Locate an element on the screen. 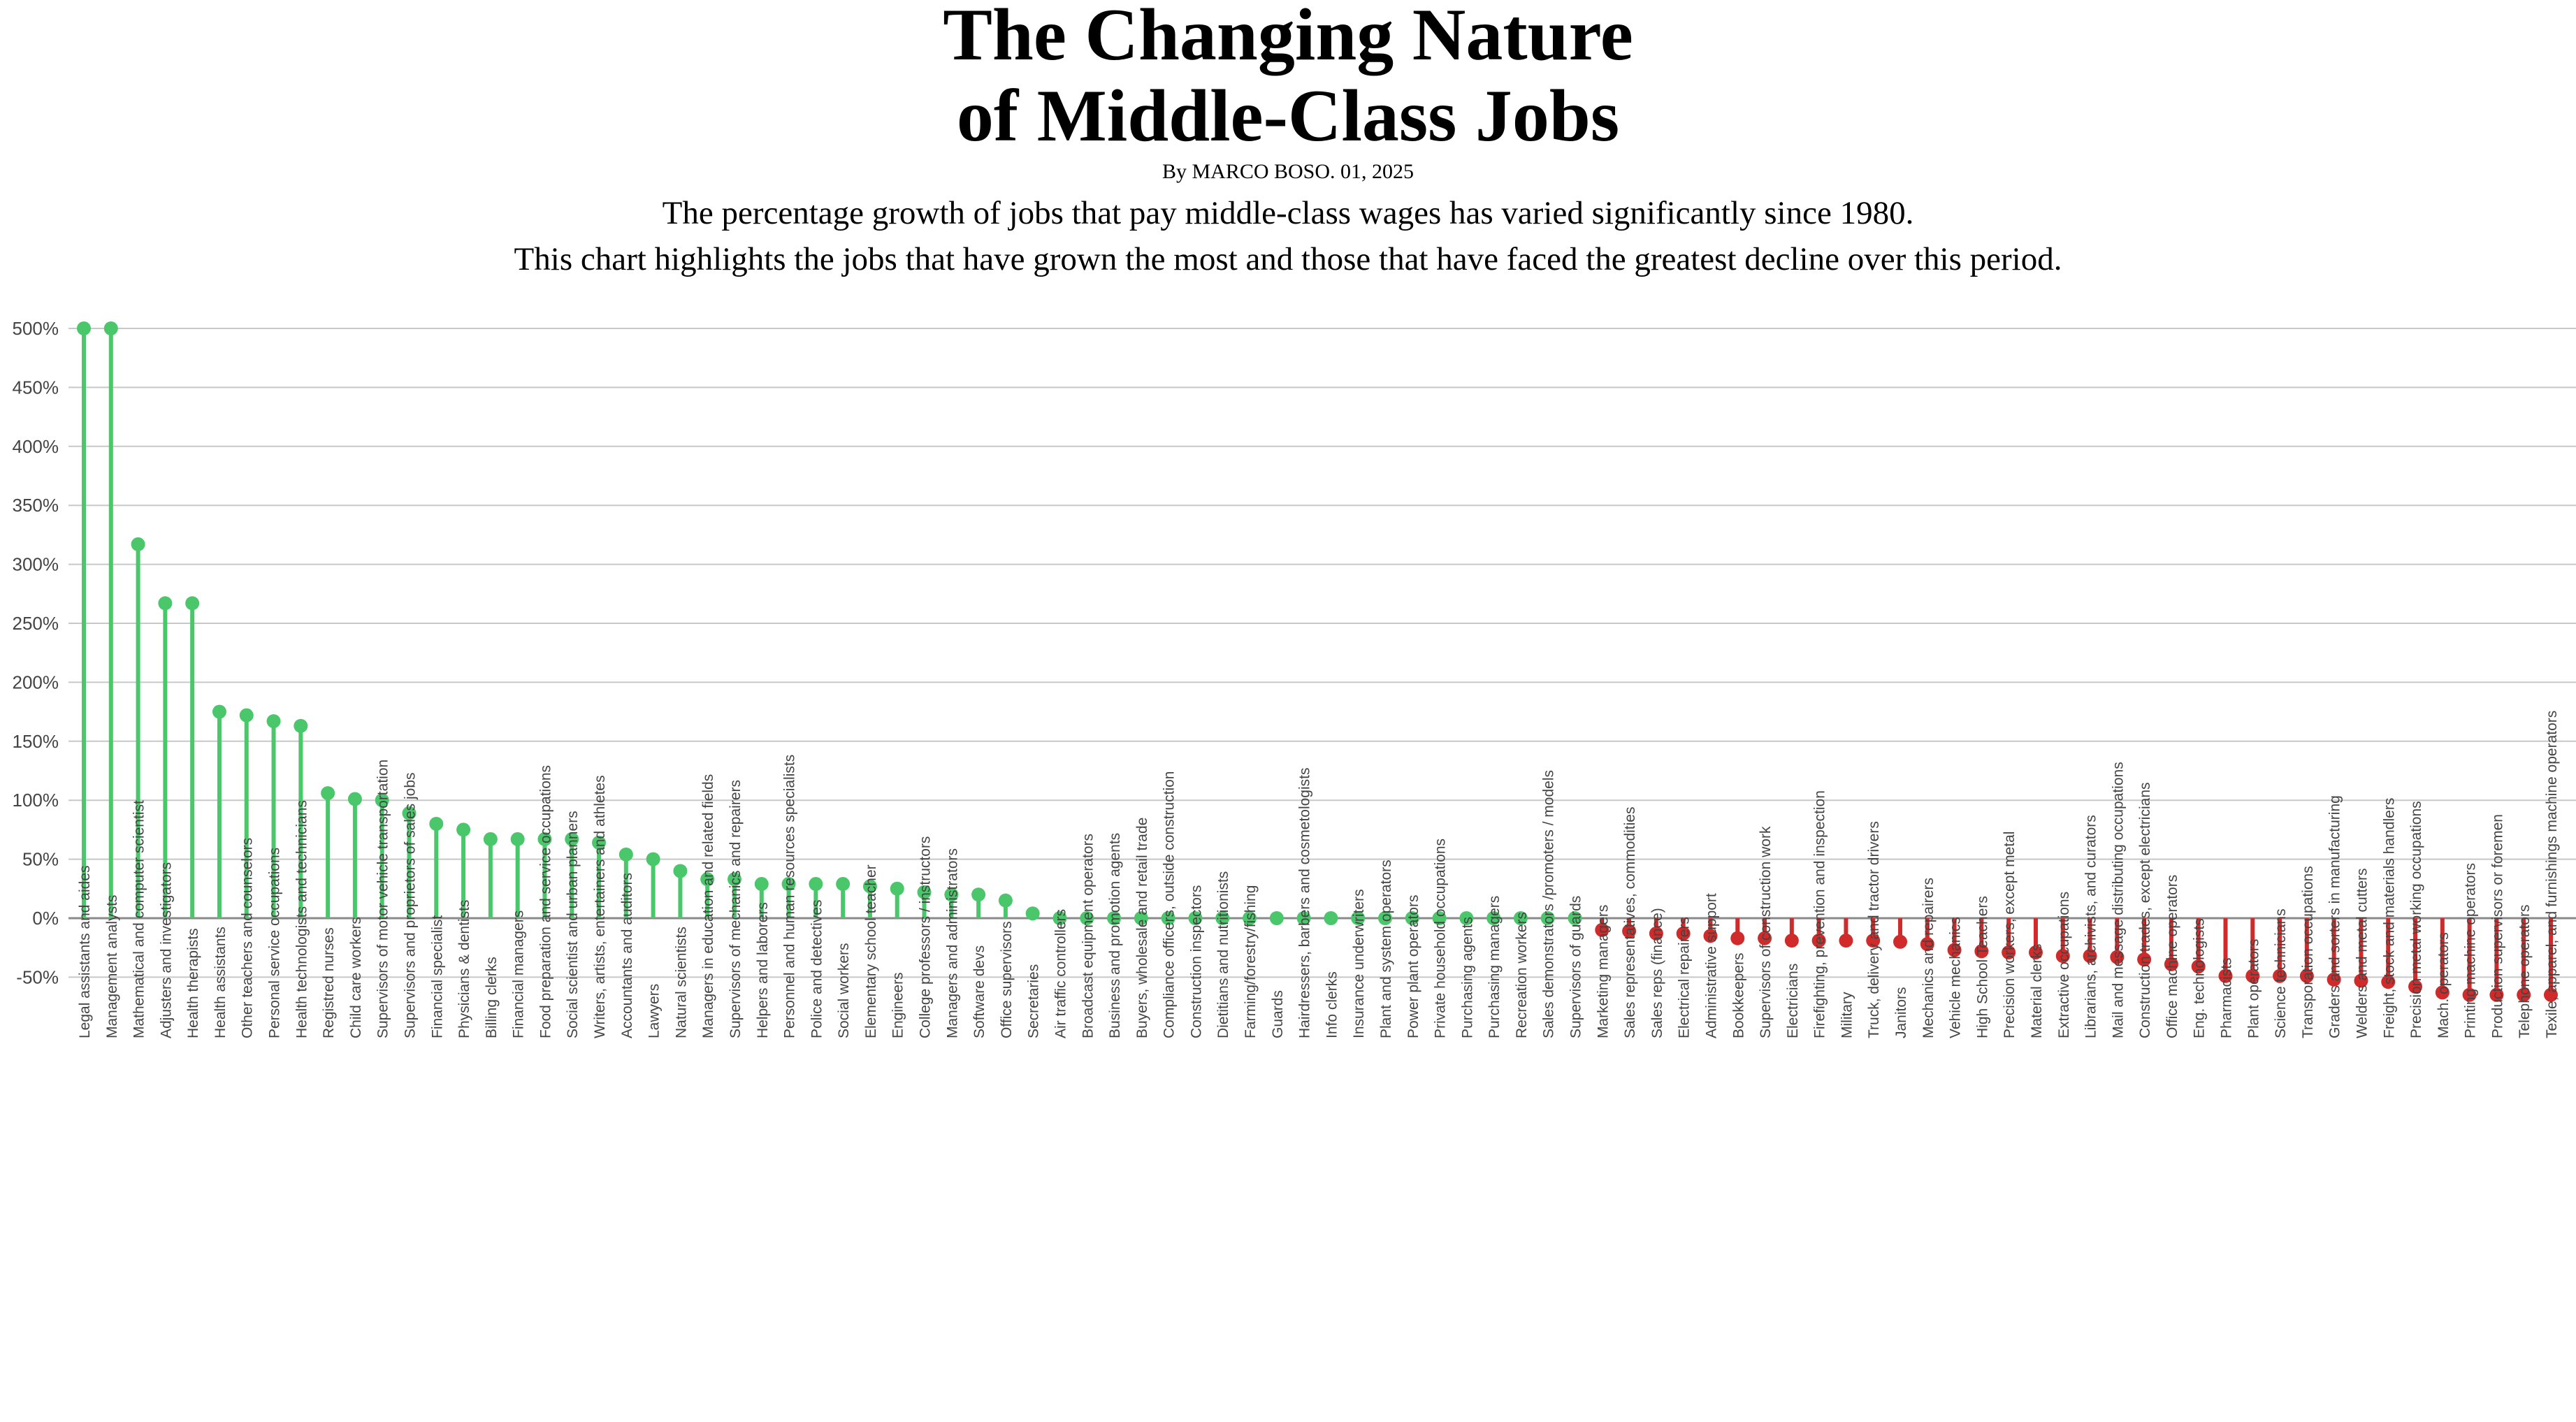  x-category-label: Firefighting, prevention and inspection is located at coordinates (1820, 914).